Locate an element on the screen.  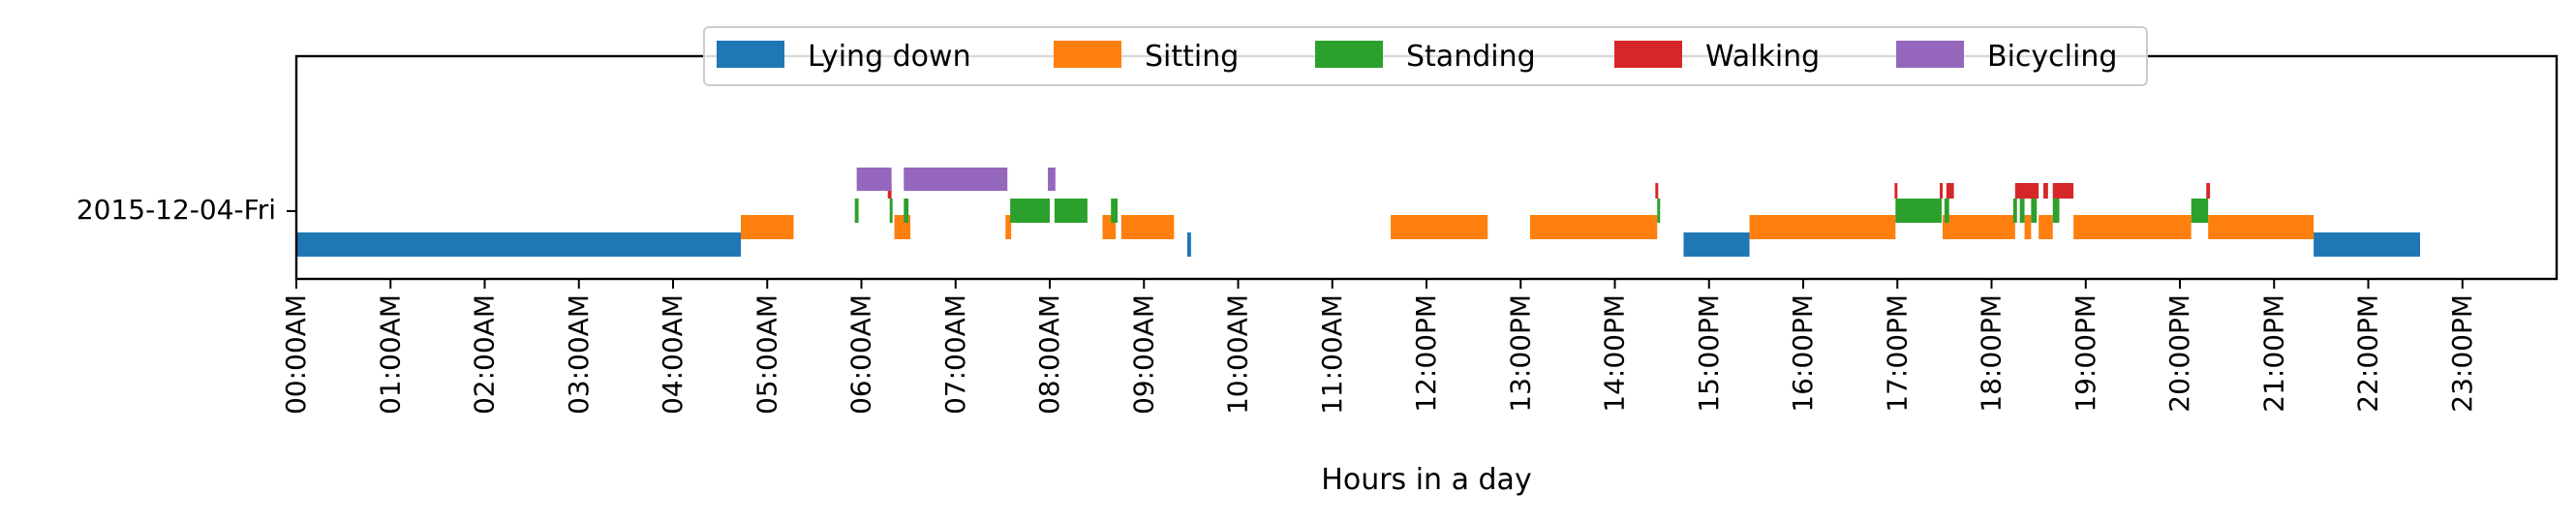
x-tick-label: 11:00AM is located at coordinates (1332, 354).